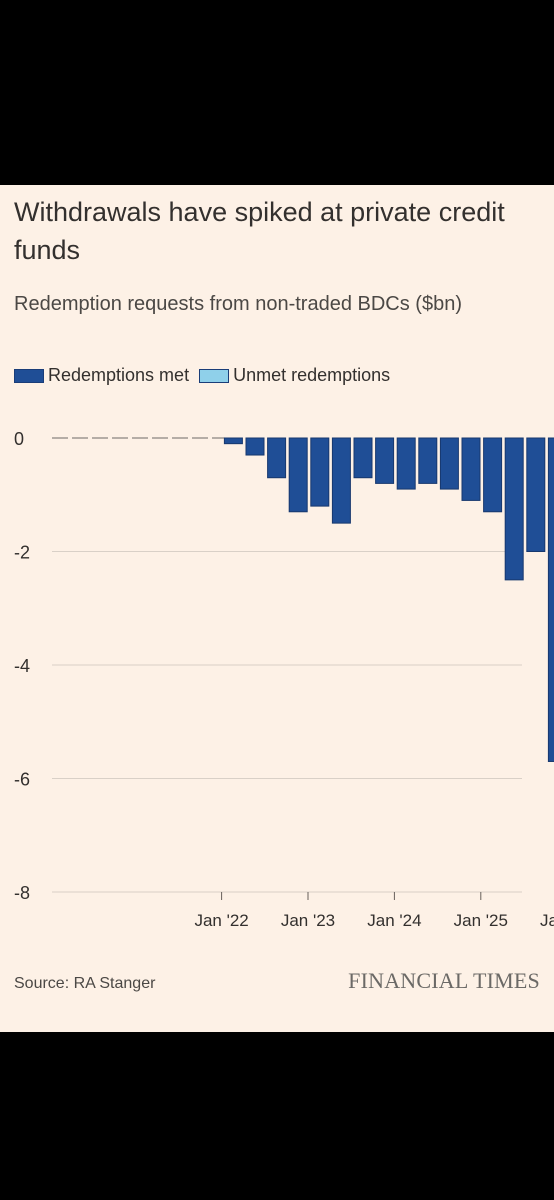 Image resolution: width=554 pixels, height=1200 pixels. What do you see at coordinates (22, 666) in the screenshot?
I see `y-tick-label: -4` at bounding box center [22, 666].